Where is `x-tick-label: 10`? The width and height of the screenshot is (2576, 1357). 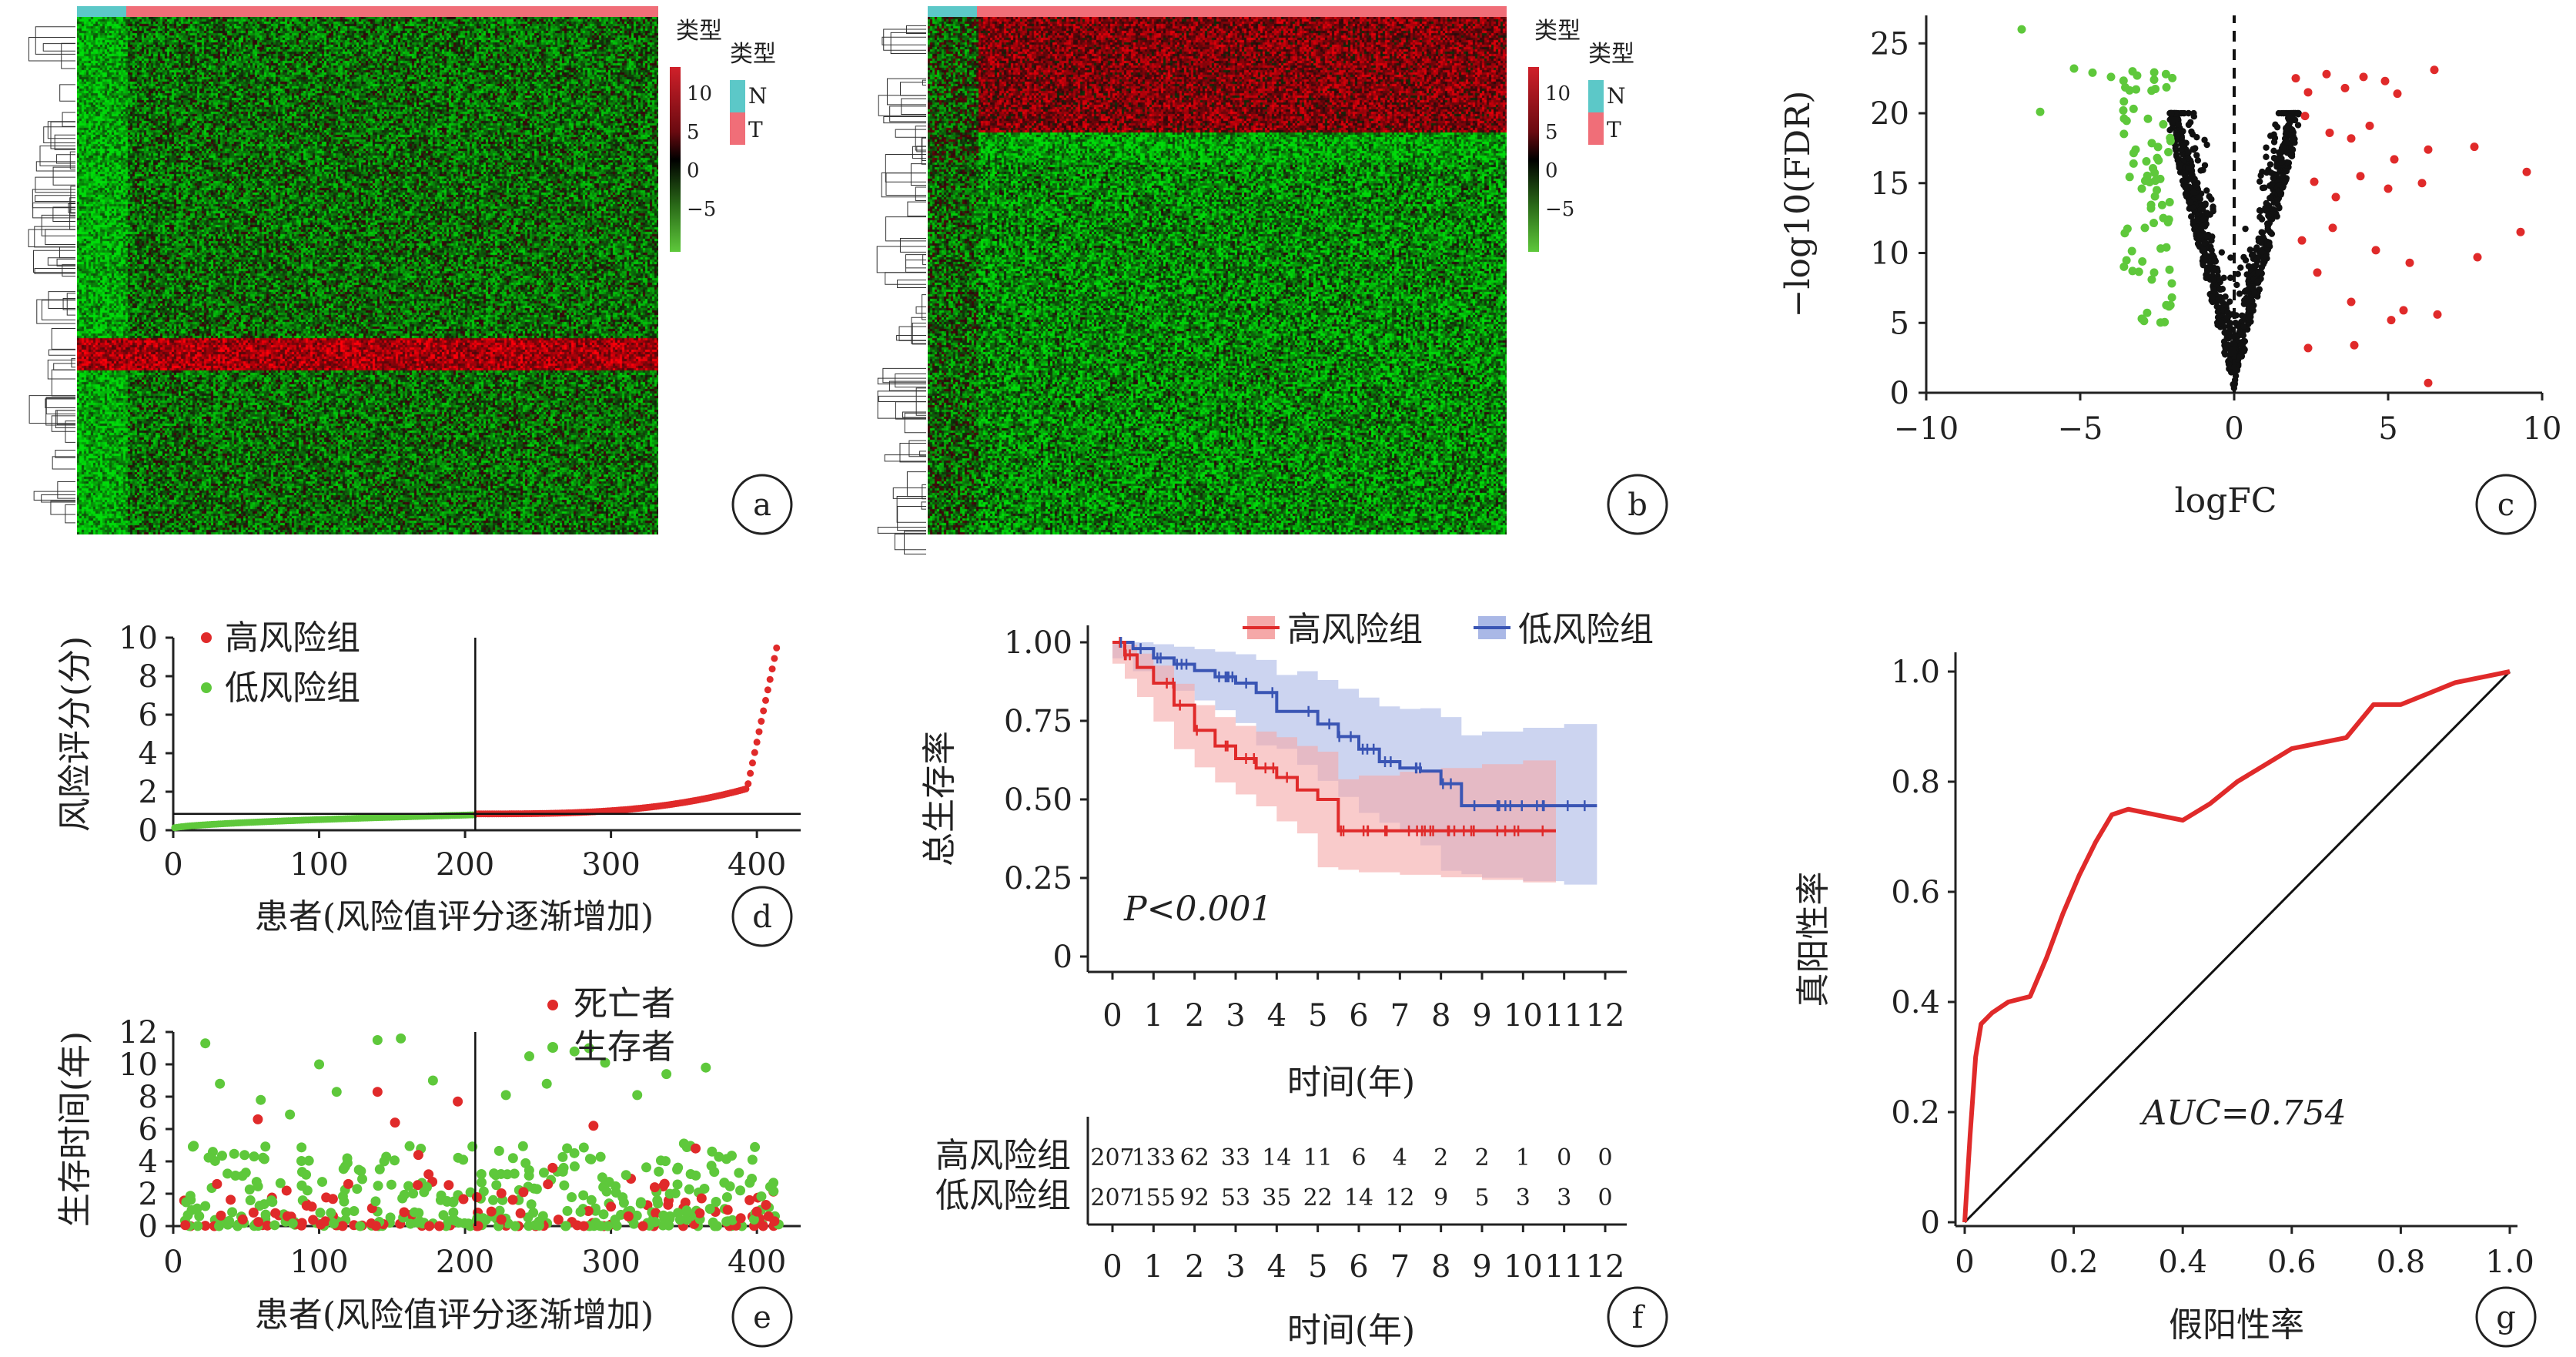
x-tick-label: 10 is located at coordinates (1523, 1016).